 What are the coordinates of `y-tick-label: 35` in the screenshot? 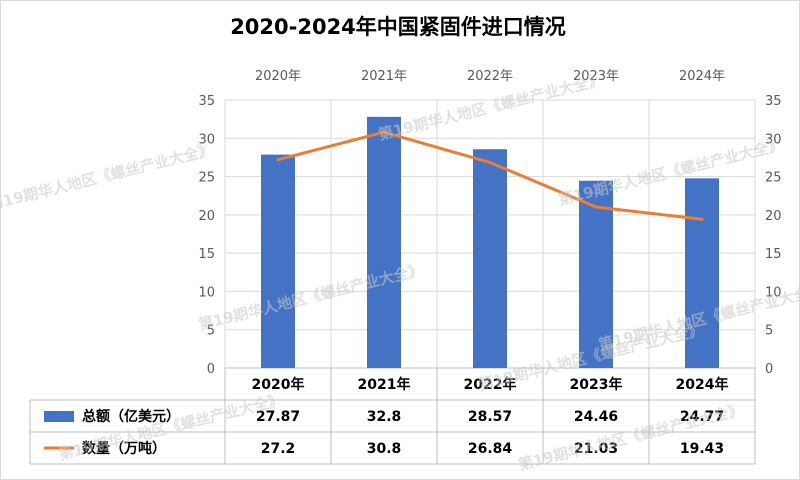 It's located at (206, 101).